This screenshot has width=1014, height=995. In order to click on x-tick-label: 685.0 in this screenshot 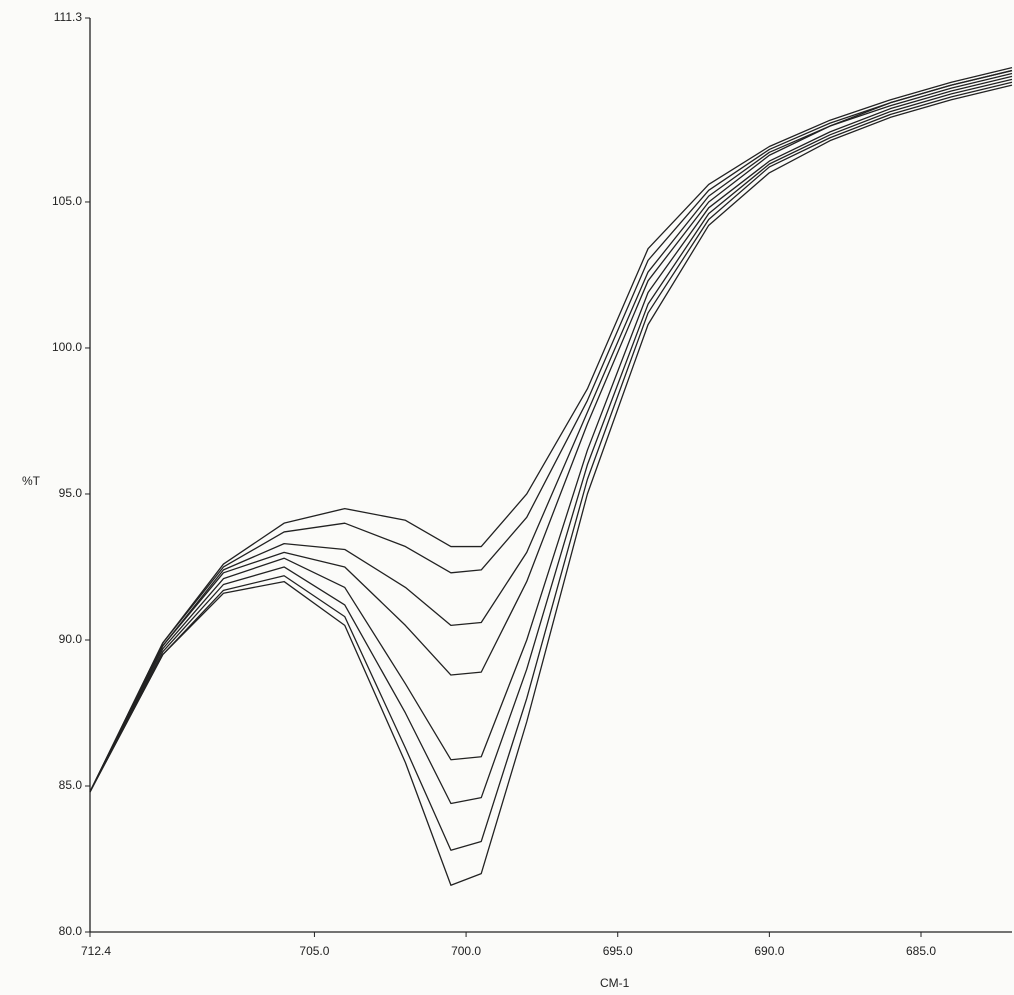, I will do `click(921, 951)`.